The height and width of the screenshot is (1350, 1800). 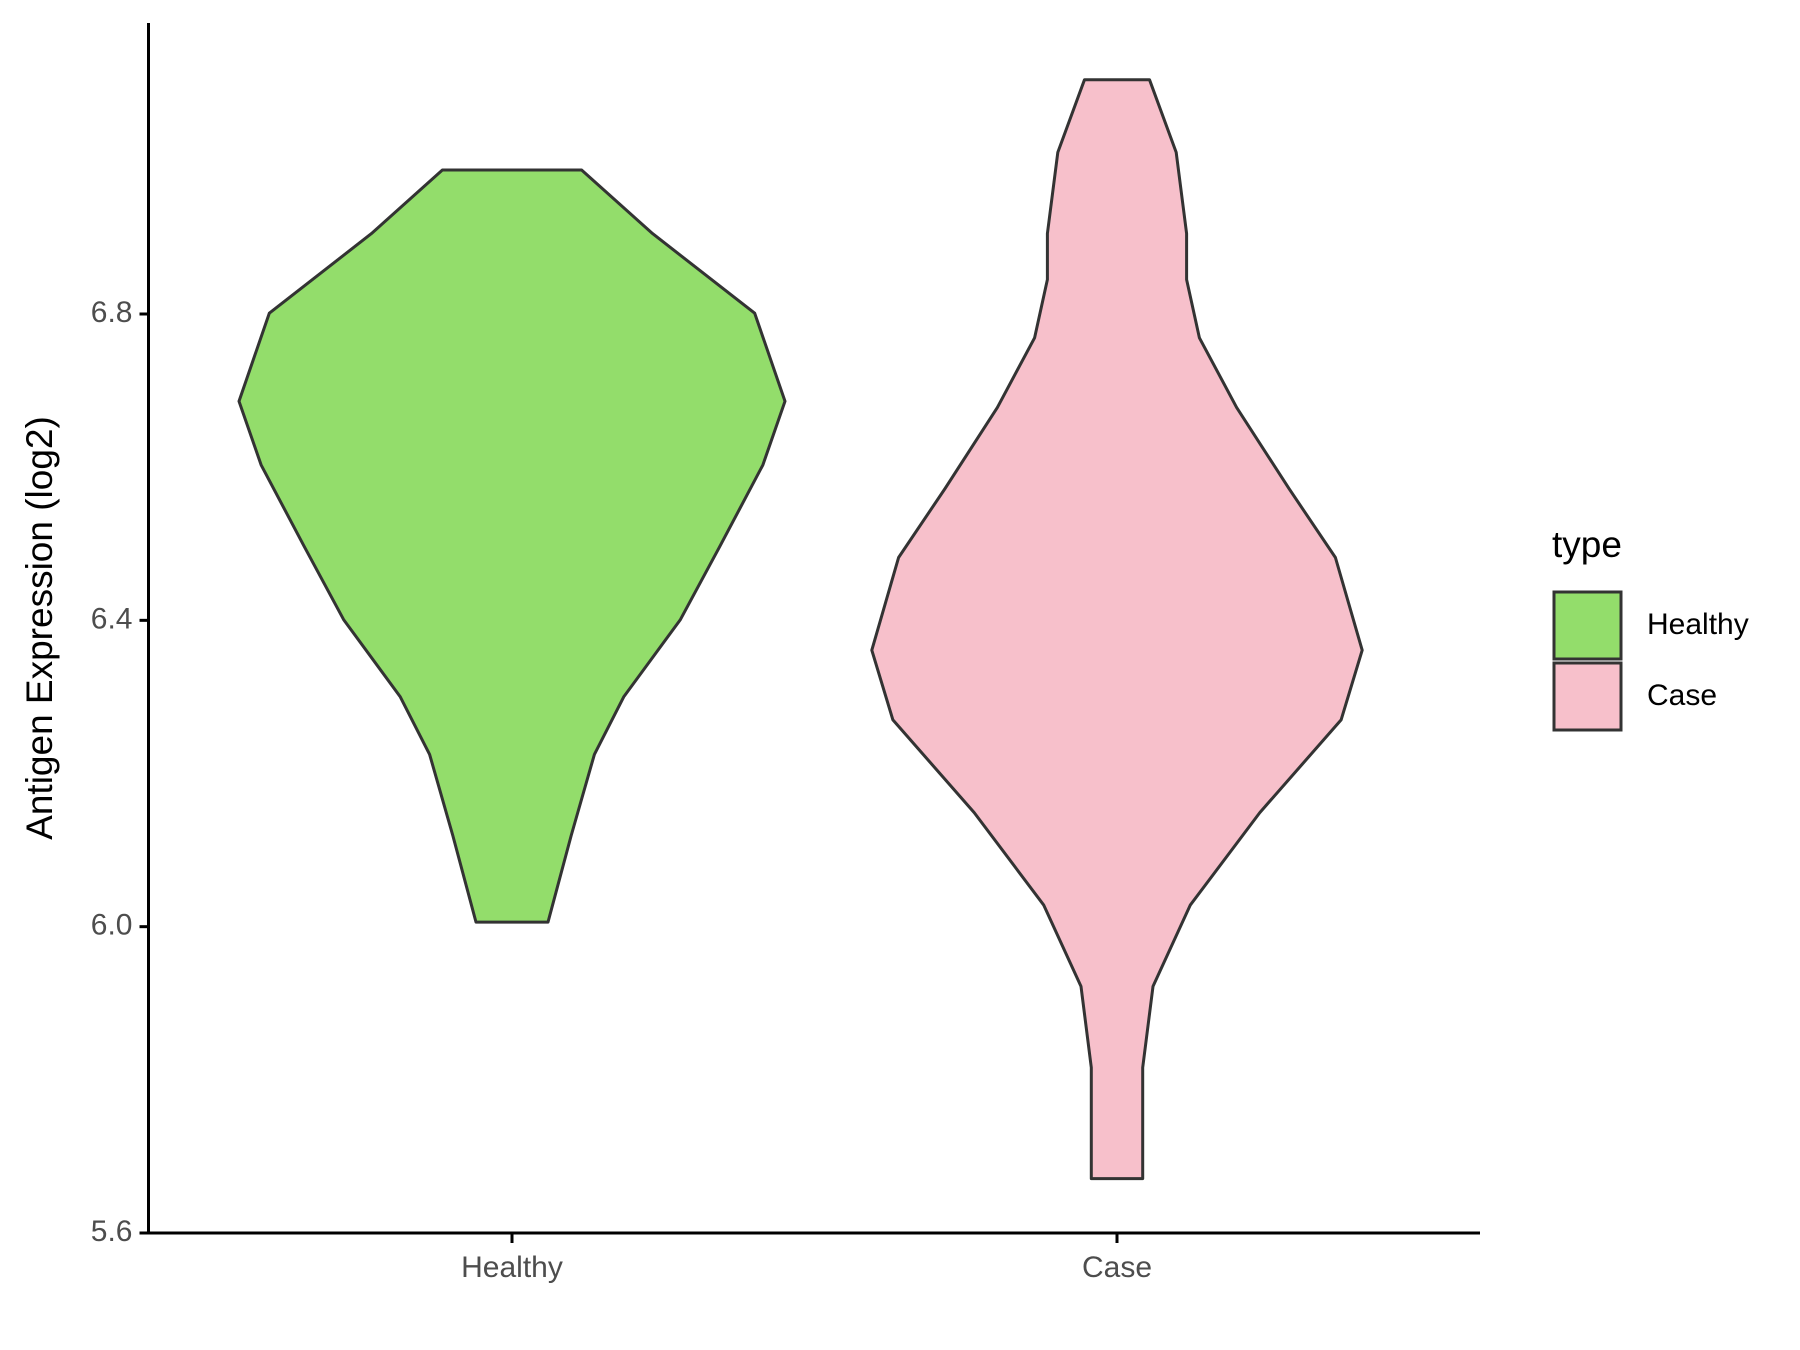 I want to click on y-tick-label: 5.6, so click(x=112, y=1231).